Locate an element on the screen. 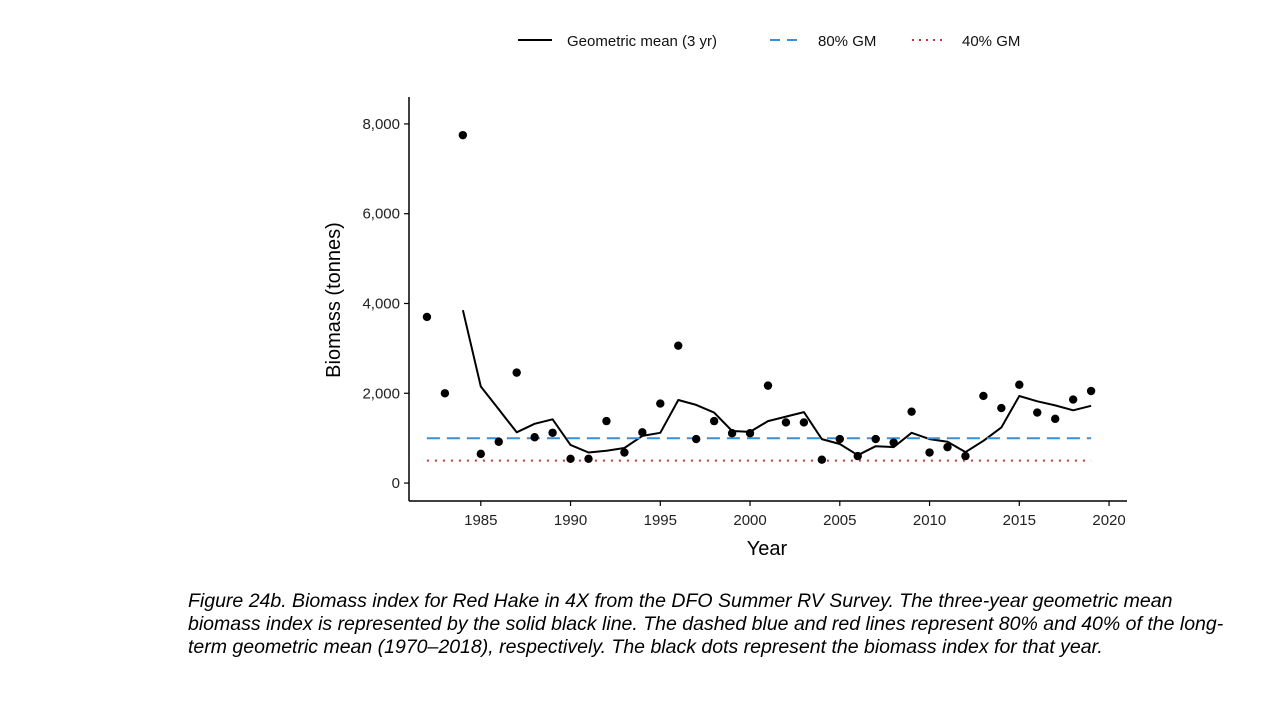 This screenshot has width=1280, height=720. y-tick-label: 6,000 is located at coordinates (381, 214).